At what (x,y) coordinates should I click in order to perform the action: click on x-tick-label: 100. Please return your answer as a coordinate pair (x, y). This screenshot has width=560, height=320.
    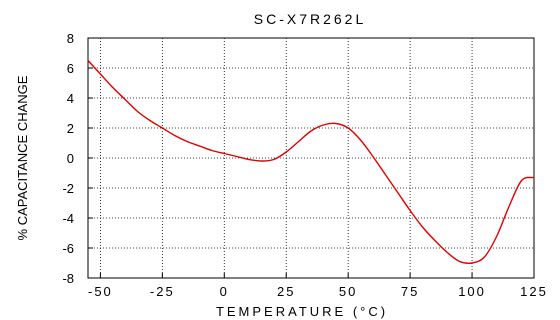
    Looking at the image, I should click on (472, 291).